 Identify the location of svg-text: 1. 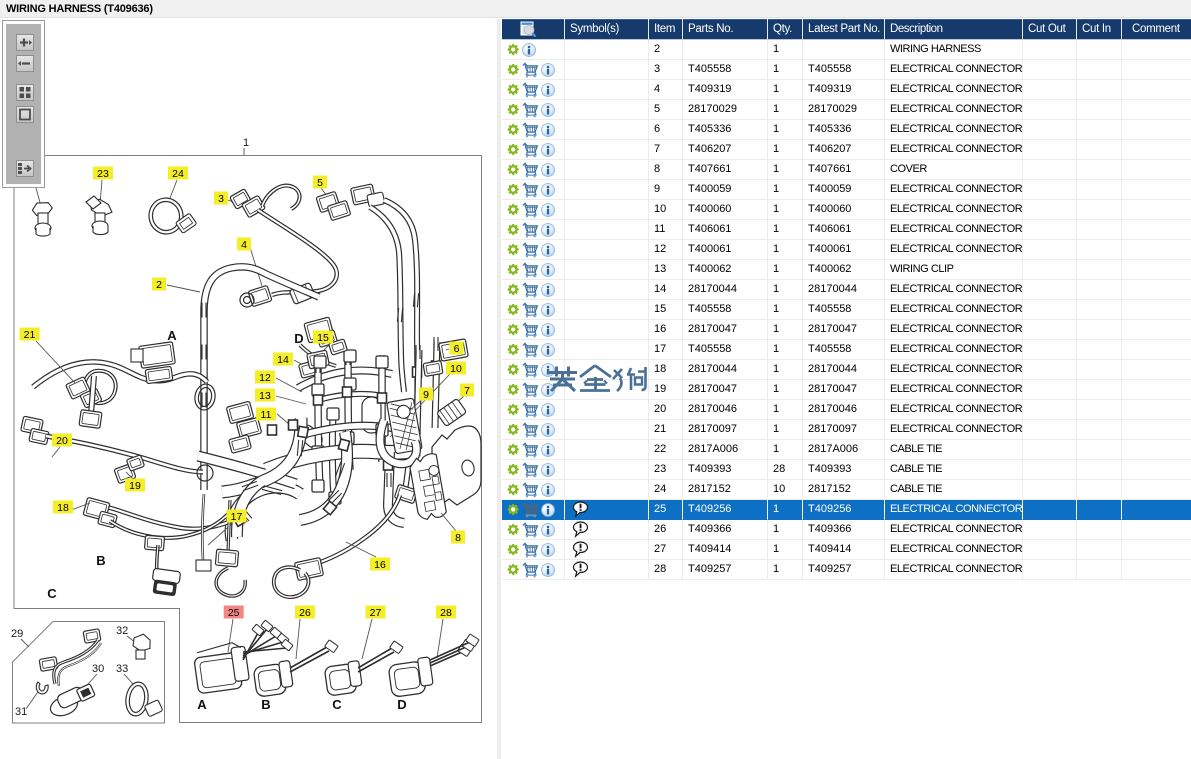
(246, 143).